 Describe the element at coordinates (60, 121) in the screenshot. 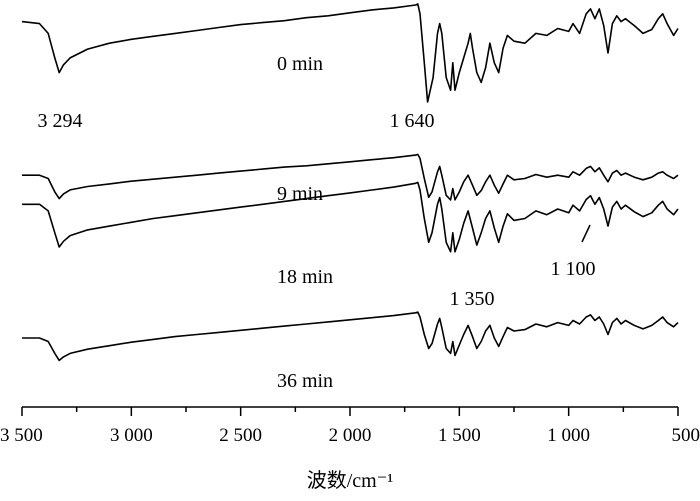

I see `peak-annotation-1: 3 294` at that location.